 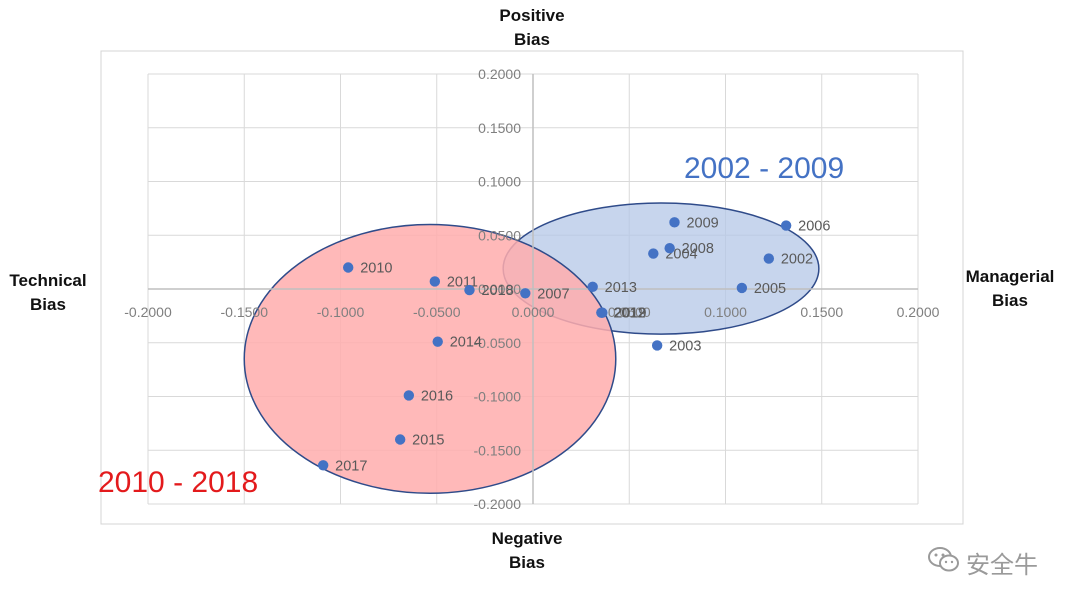 I want to click on positive-bias-label: Positive Bias, so click(x=532, y=27).